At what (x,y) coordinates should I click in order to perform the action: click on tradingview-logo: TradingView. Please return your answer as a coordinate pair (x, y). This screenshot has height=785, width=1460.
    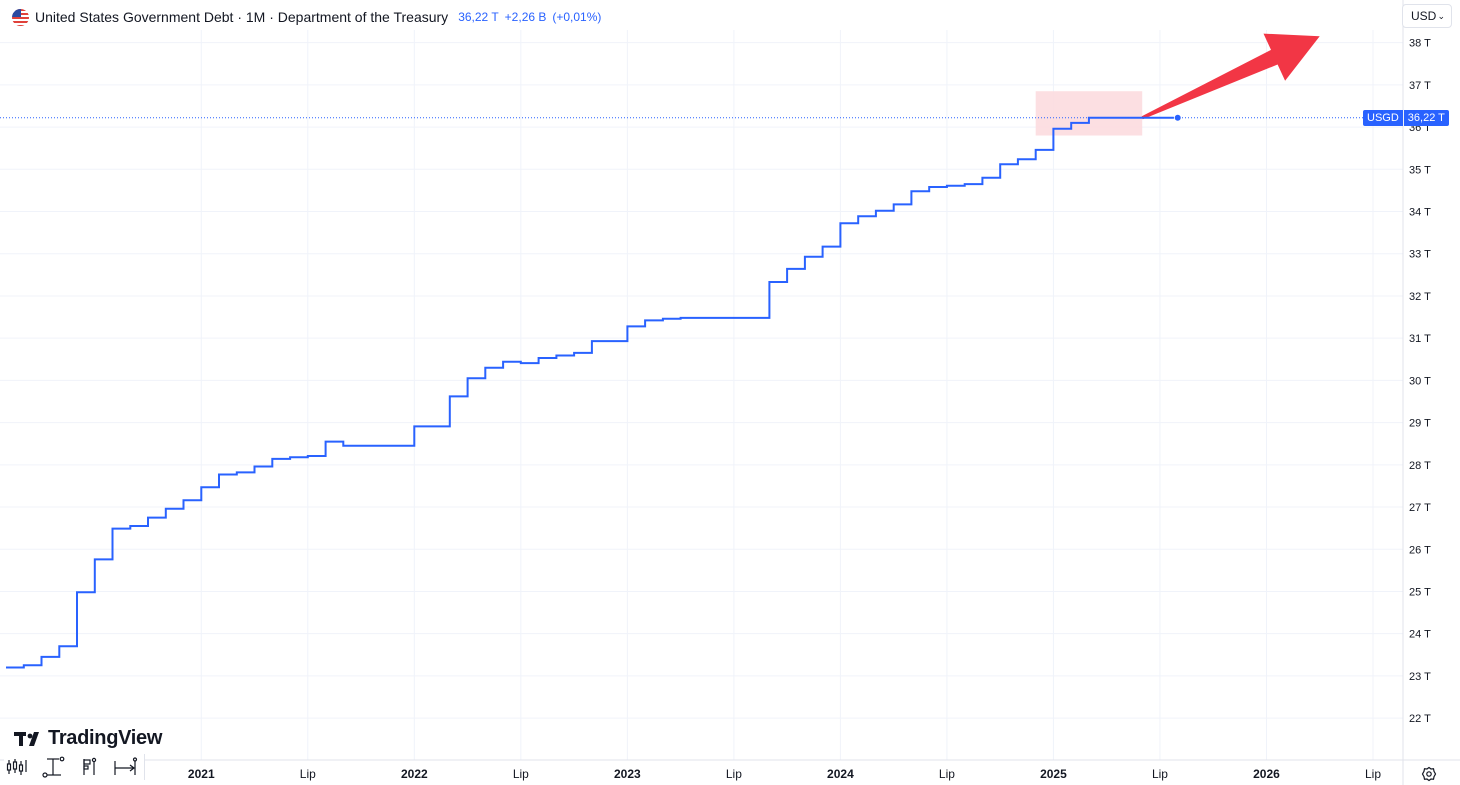
    Looking at the image, I should click on (88, 738).